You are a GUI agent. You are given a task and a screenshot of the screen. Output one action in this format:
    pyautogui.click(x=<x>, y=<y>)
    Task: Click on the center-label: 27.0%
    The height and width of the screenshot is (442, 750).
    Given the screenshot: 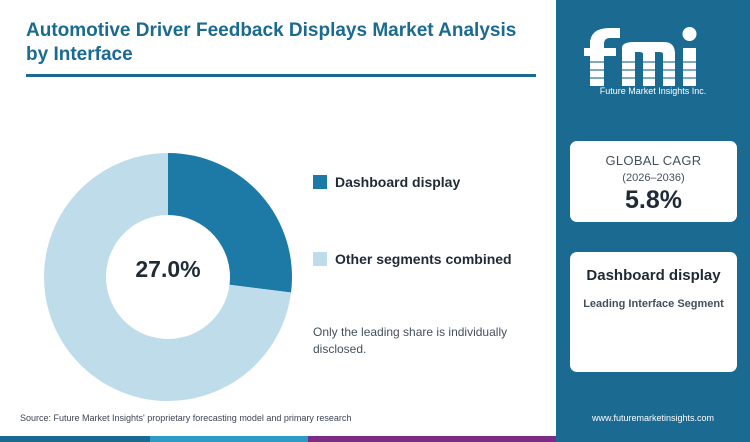 What is the action you would take?
    pyautogui.click(x=167, y=269)
    